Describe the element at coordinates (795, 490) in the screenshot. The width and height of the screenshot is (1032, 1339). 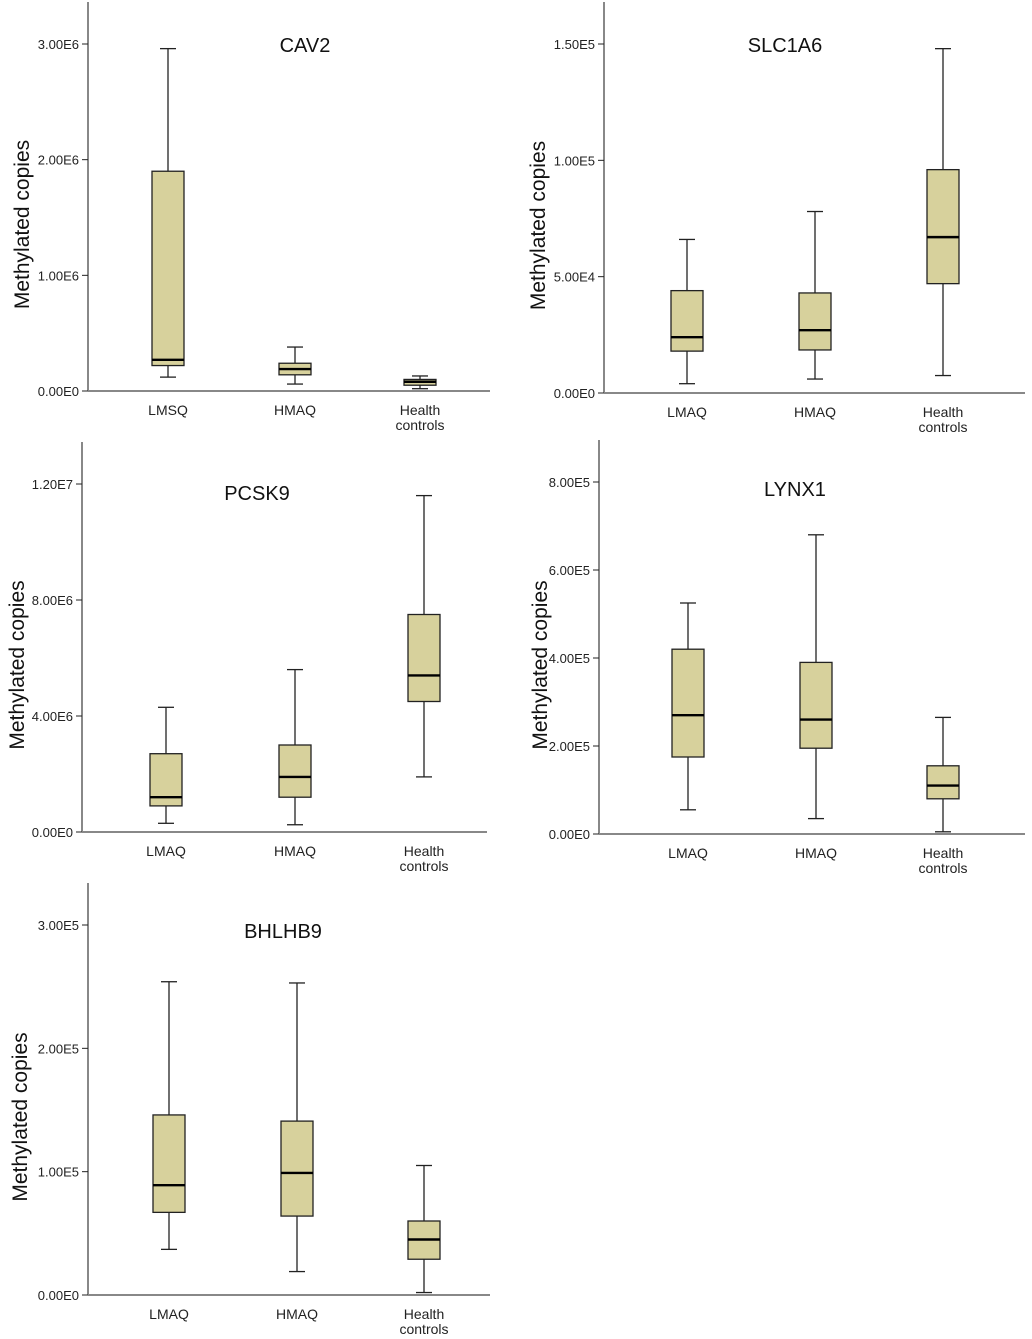
I see `chart-title: LYNX1` at that location.